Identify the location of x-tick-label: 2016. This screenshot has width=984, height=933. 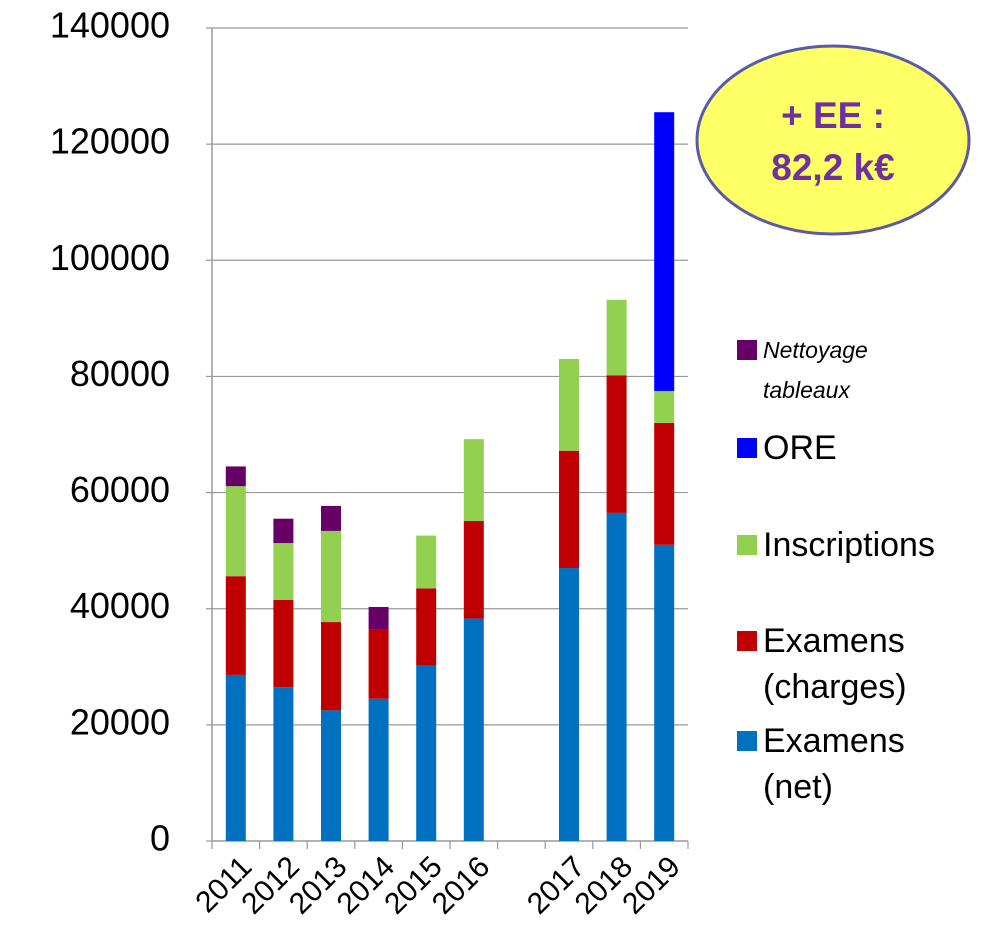
(461, 885).